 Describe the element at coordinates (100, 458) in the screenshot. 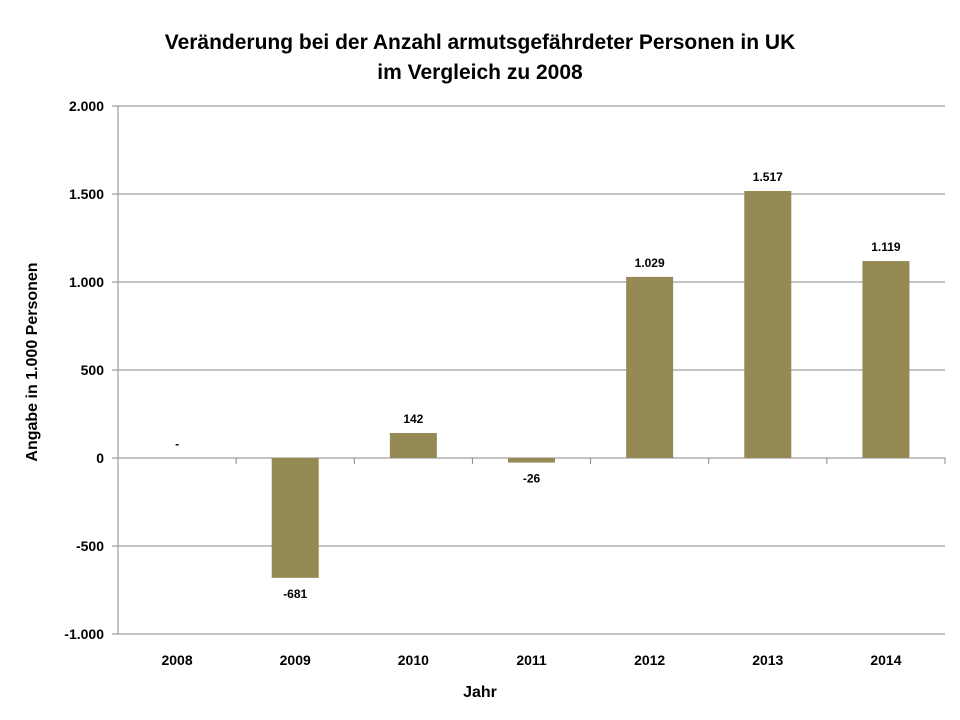

I see `y-tick-label: 0` at that location.